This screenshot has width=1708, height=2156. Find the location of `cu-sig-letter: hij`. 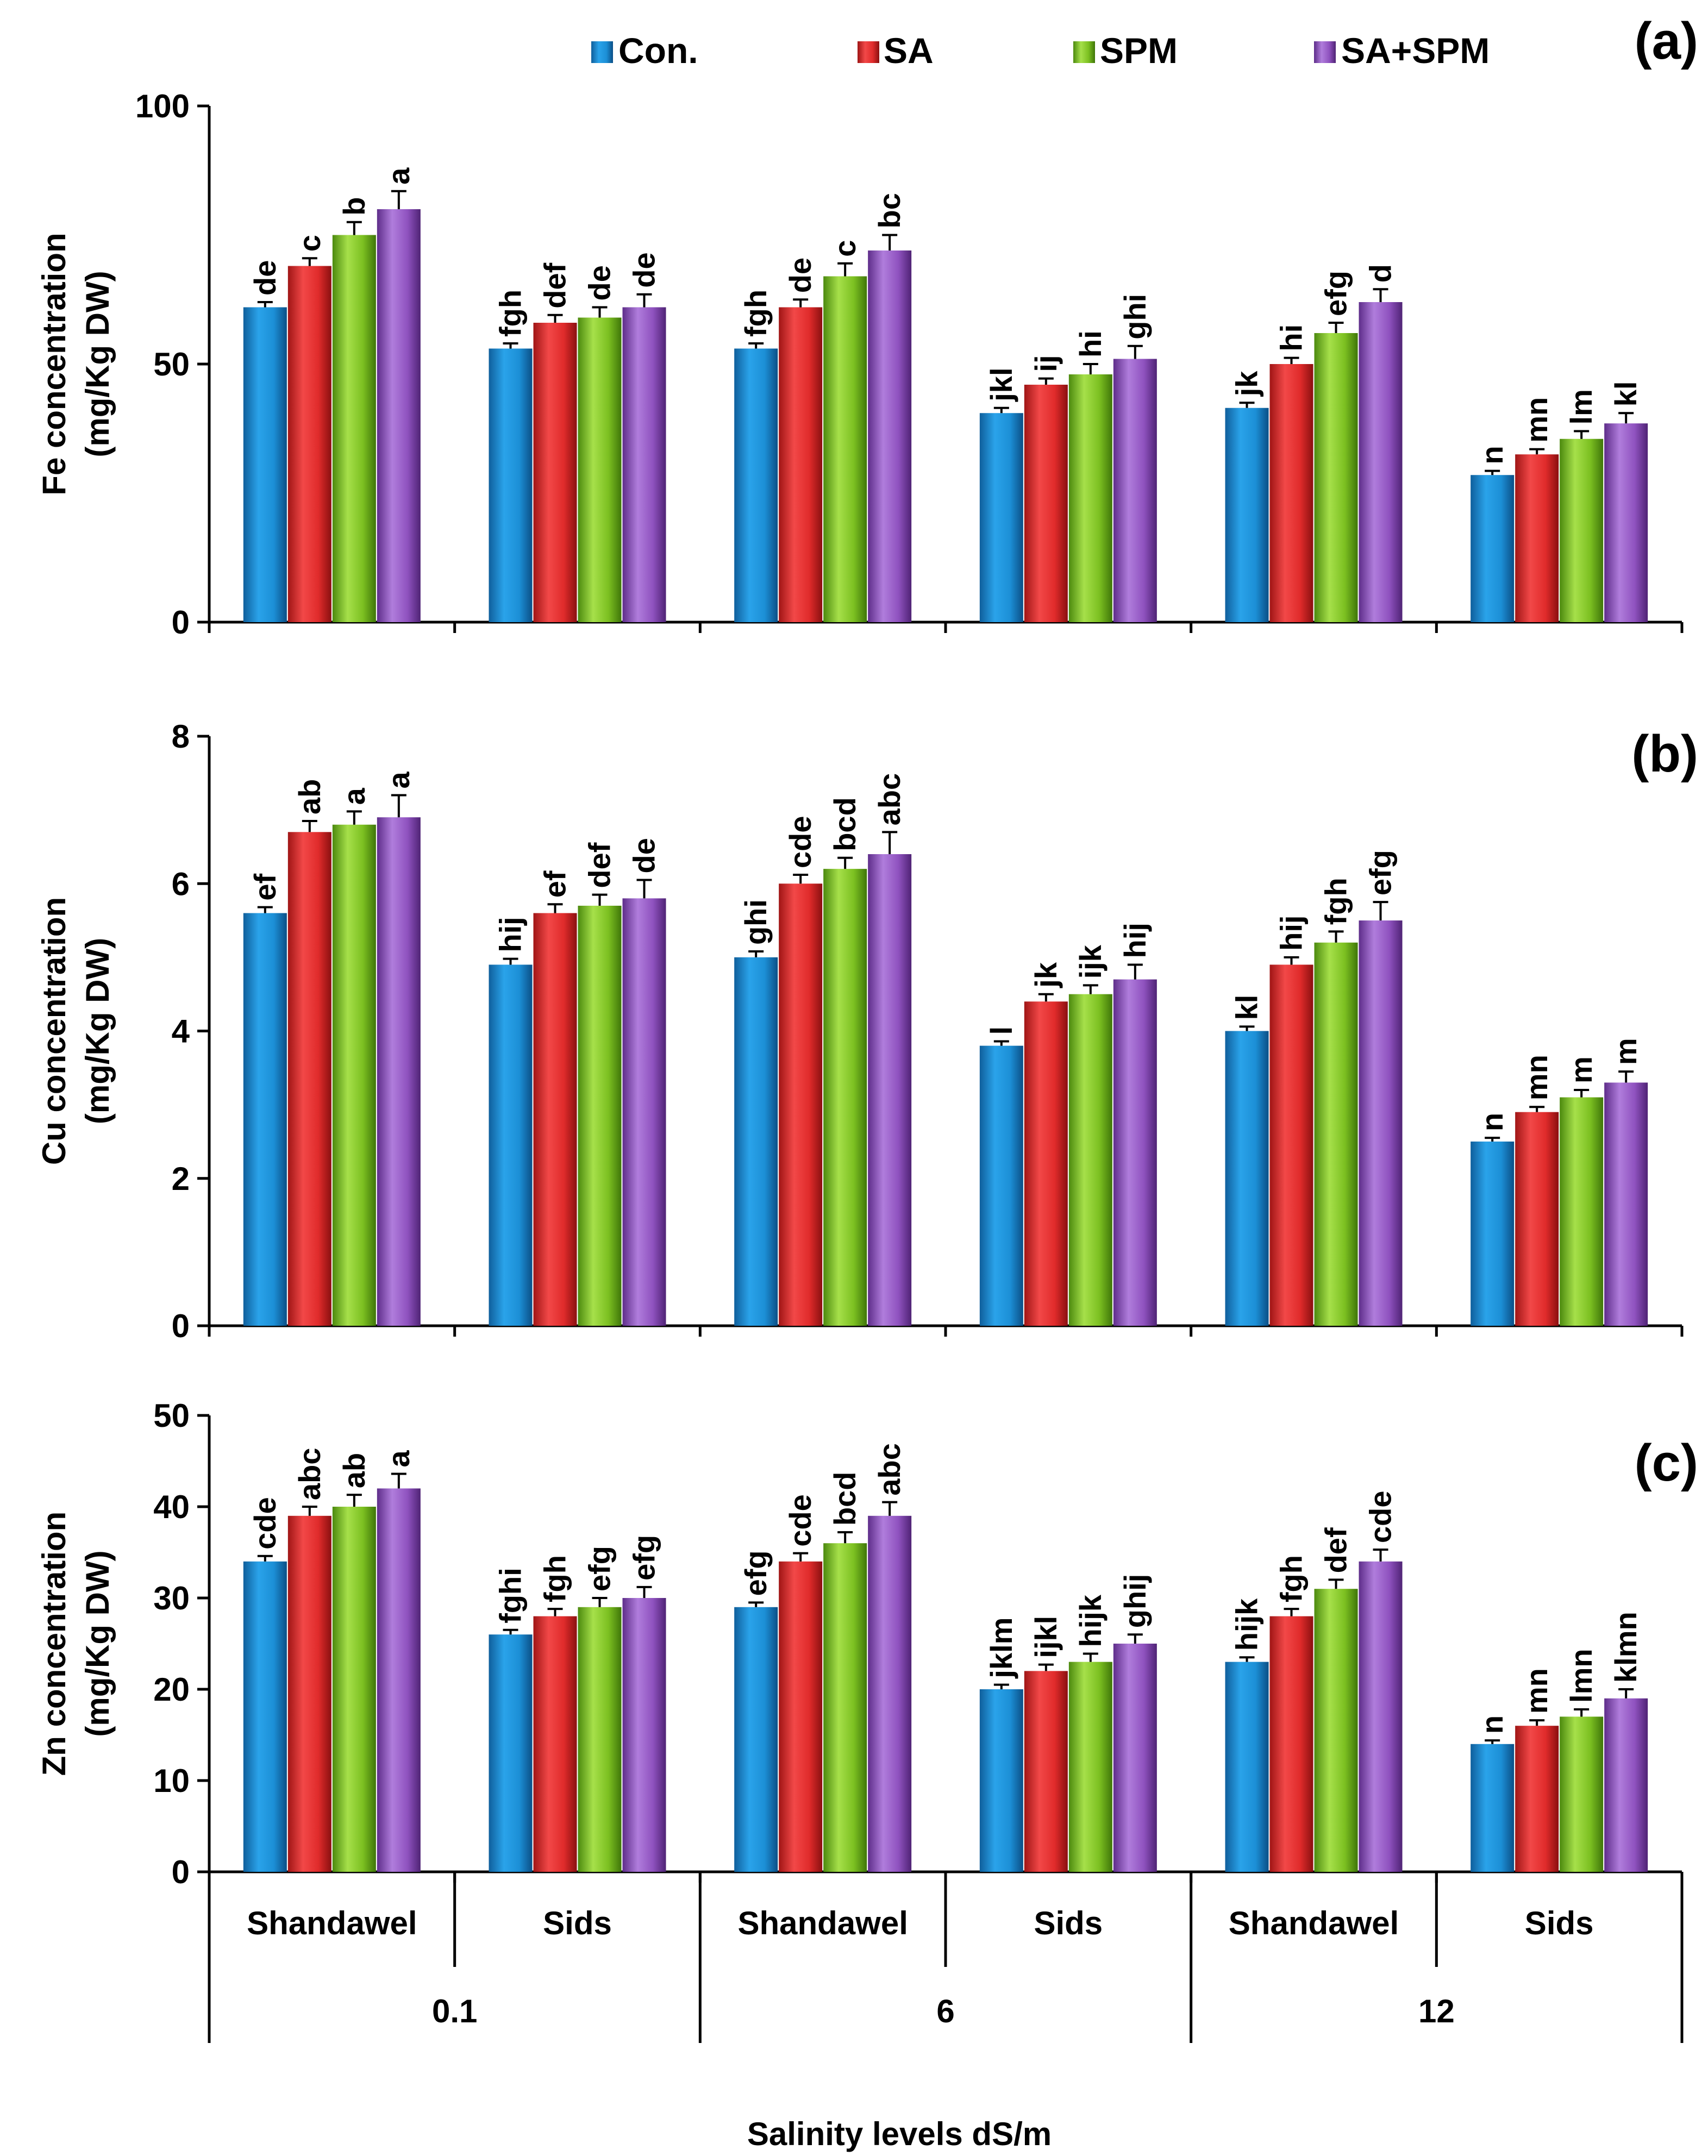

cu-sig-letter: hij is located at coordinates (510, 934).